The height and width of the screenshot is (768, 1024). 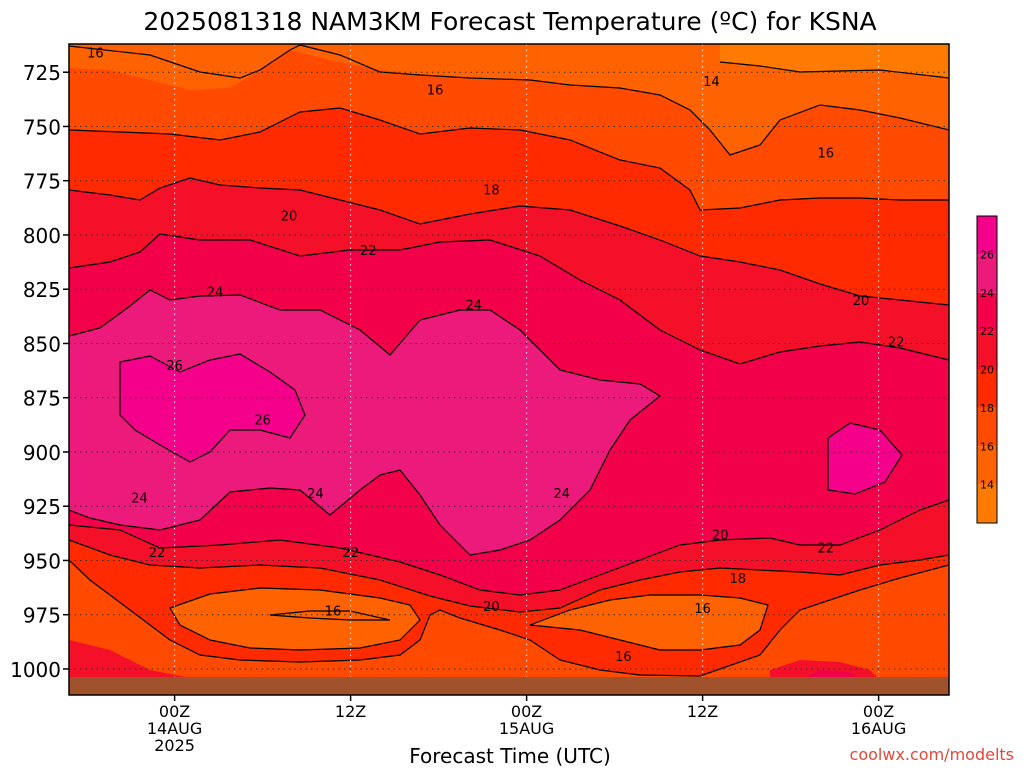 I want to click on band-26-28-left, so click(x=212, y=408).